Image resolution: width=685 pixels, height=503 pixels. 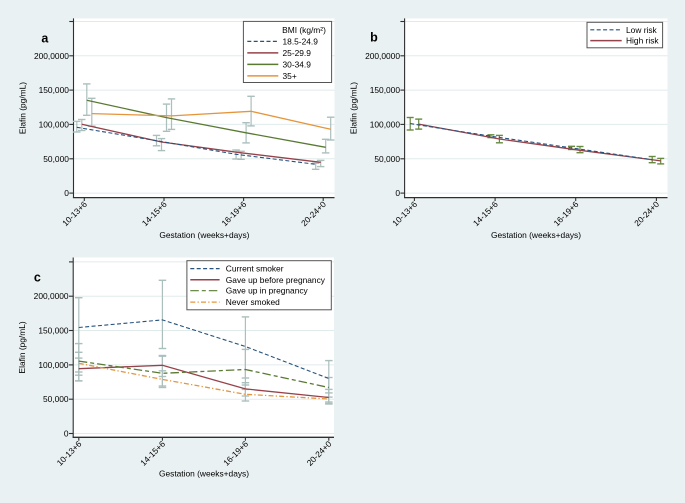 What do you see at coordinates (253, 302) in the screenshot?
I see `svg-text: Never smoked` at bounding box center [253, 302].